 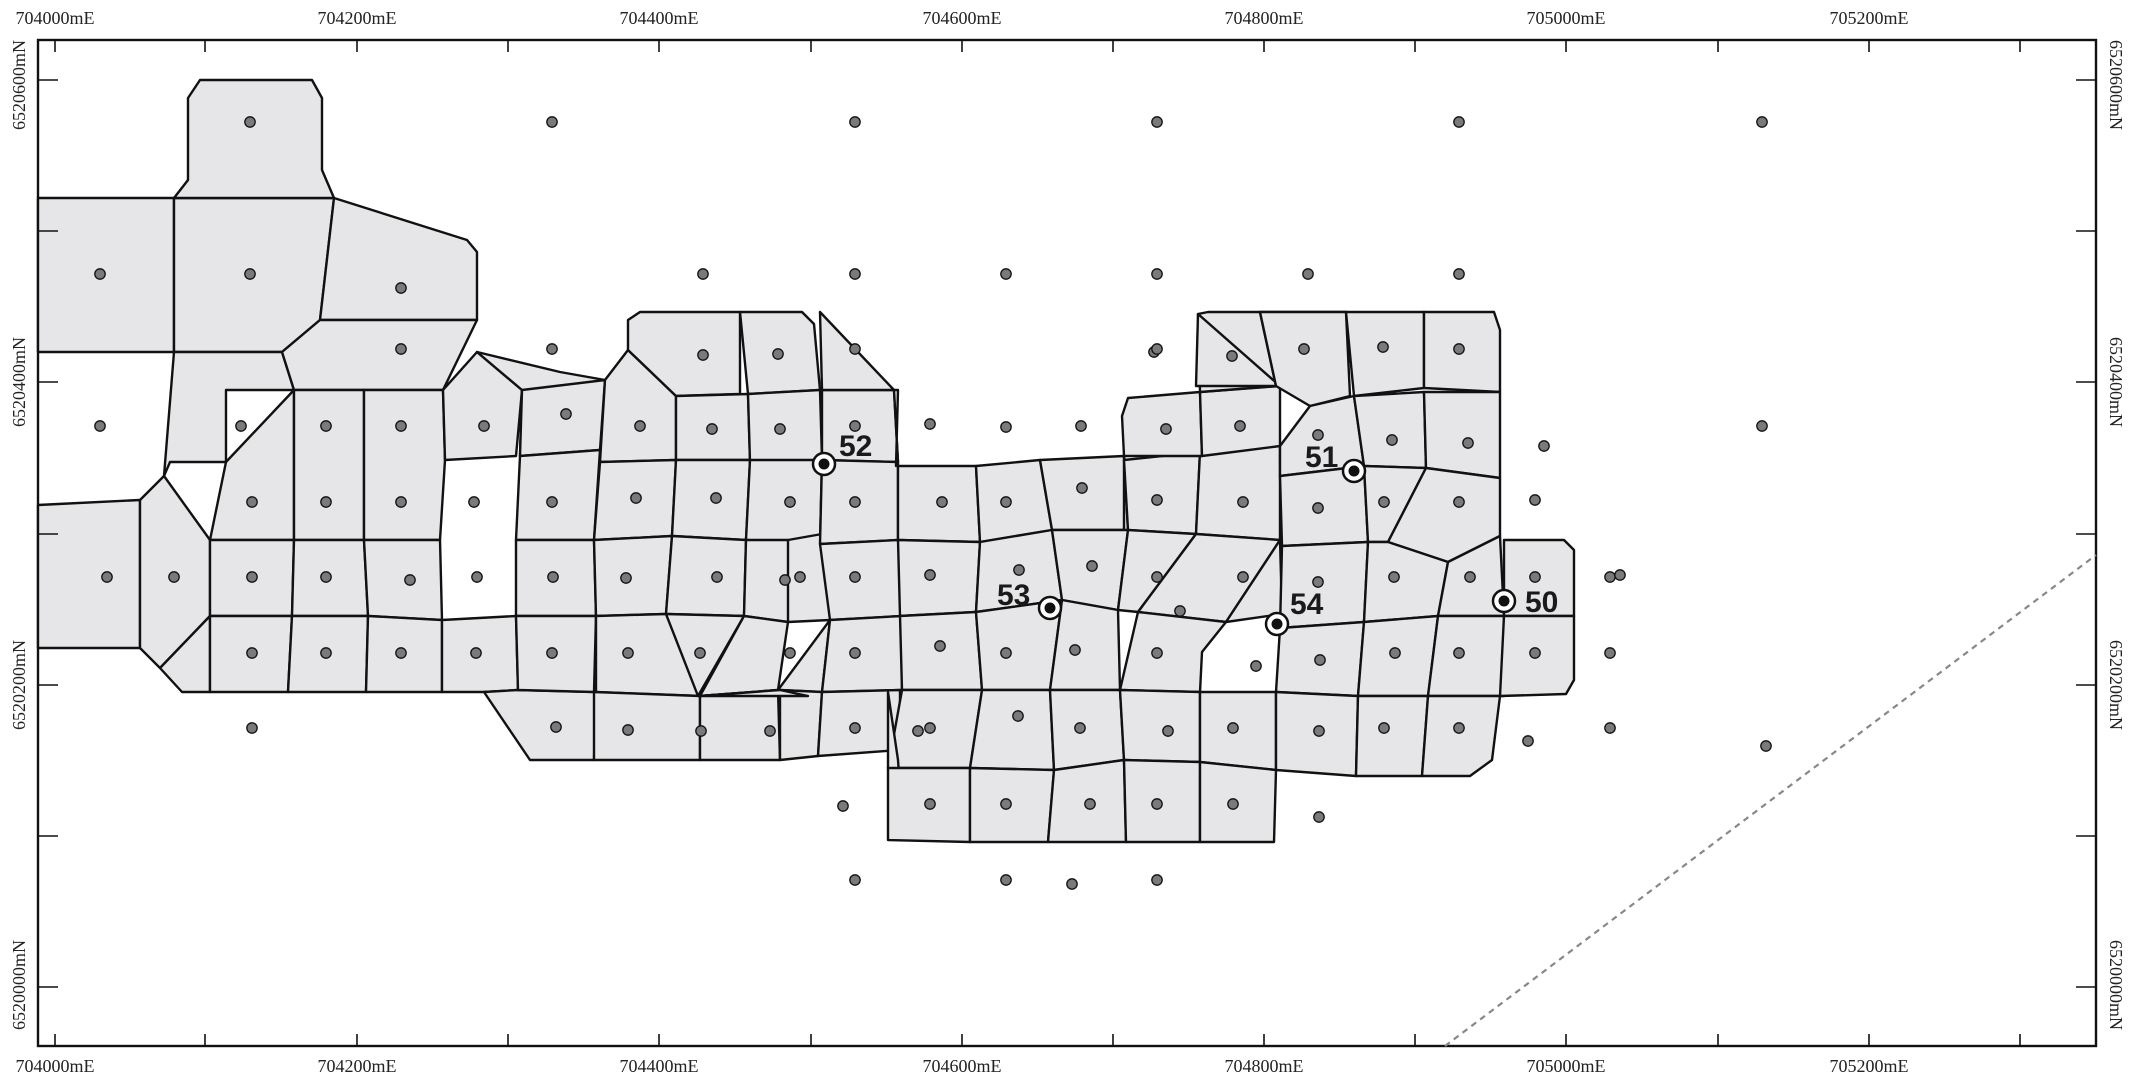 I want to click on x-tick-label-top: 704200mE, so click(x=357, y=18).